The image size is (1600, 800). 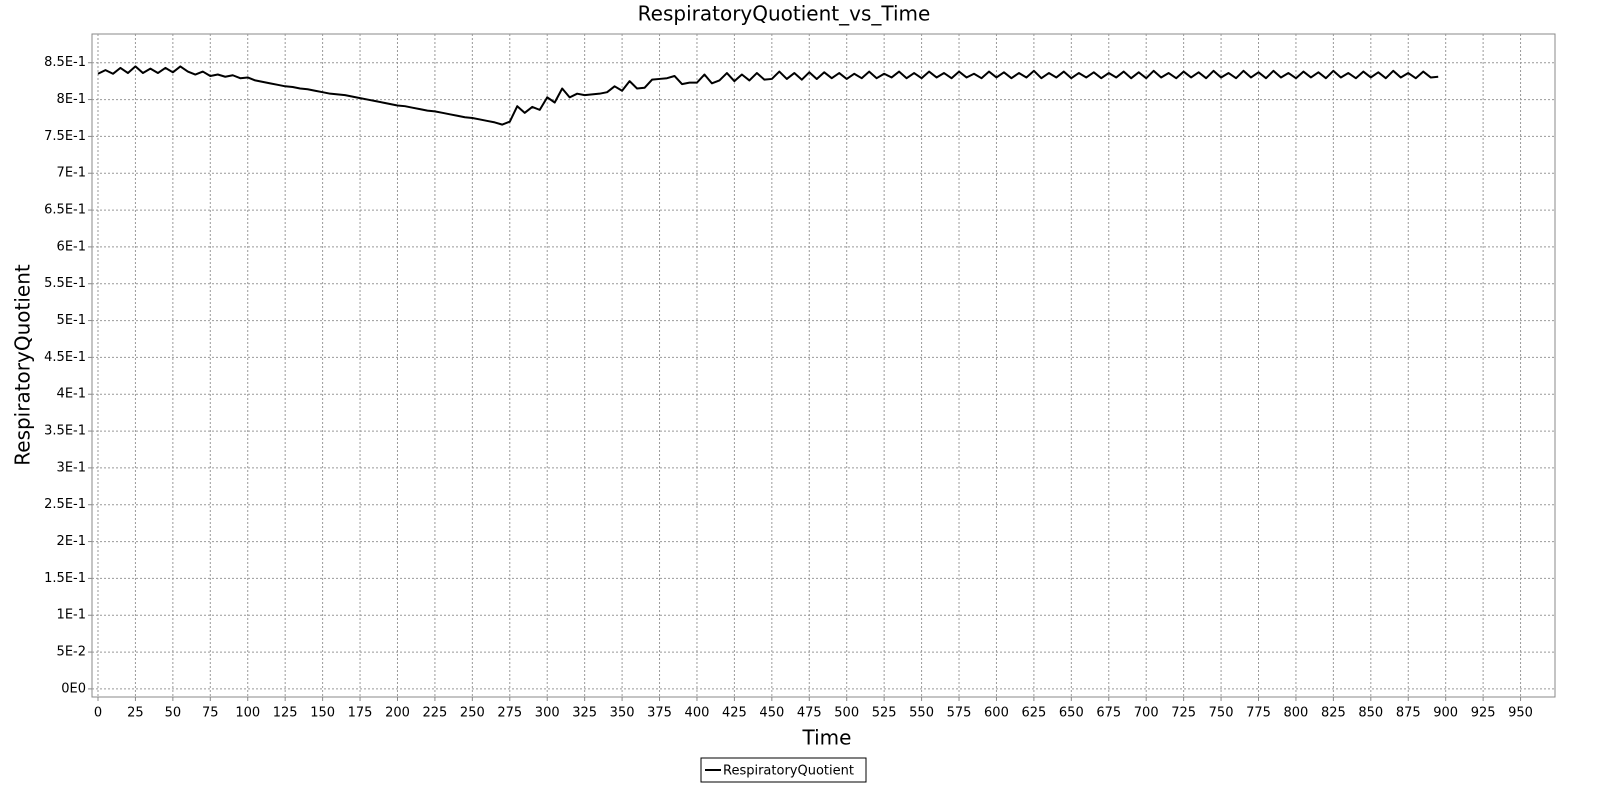 What do you see at coordinates (65, 62) in the screenshot?
I see `y-tick-label: 8.5E-1` at bounding box center [65, 62].